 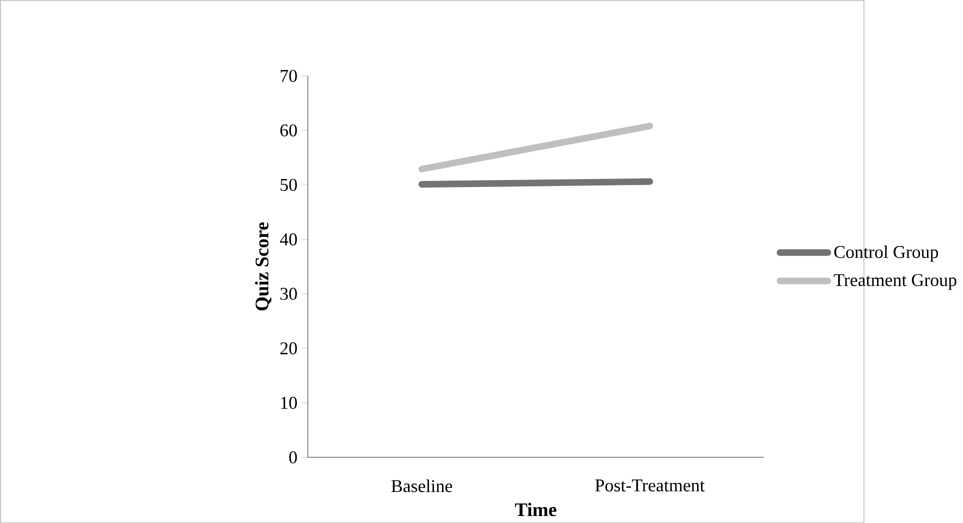 I want to click on y-axis-title: Quiz Score, so click(x=263, y=266).